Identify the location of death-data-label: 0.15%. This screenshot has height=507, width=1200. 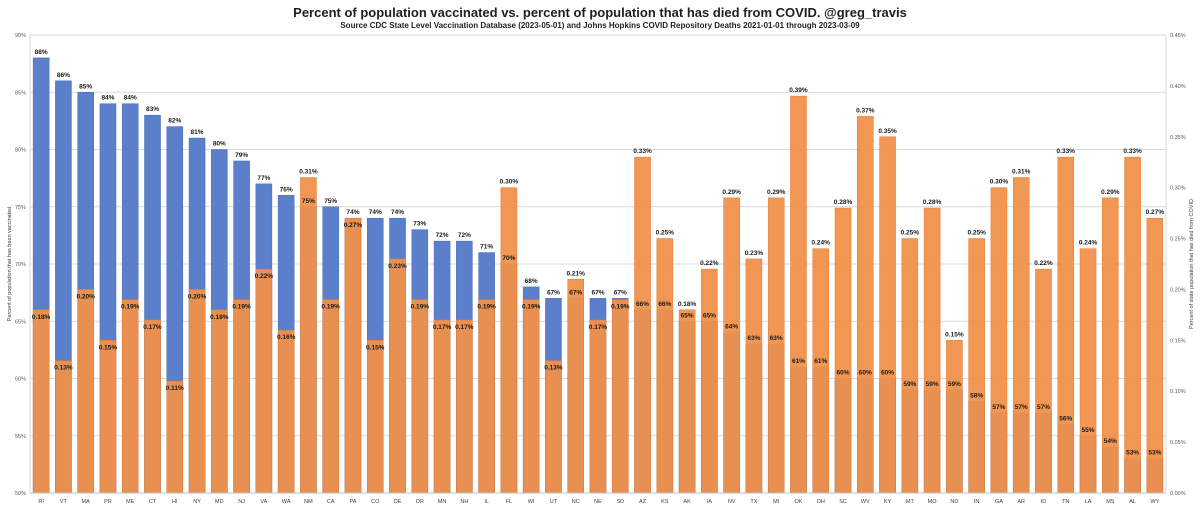
(954, 334).